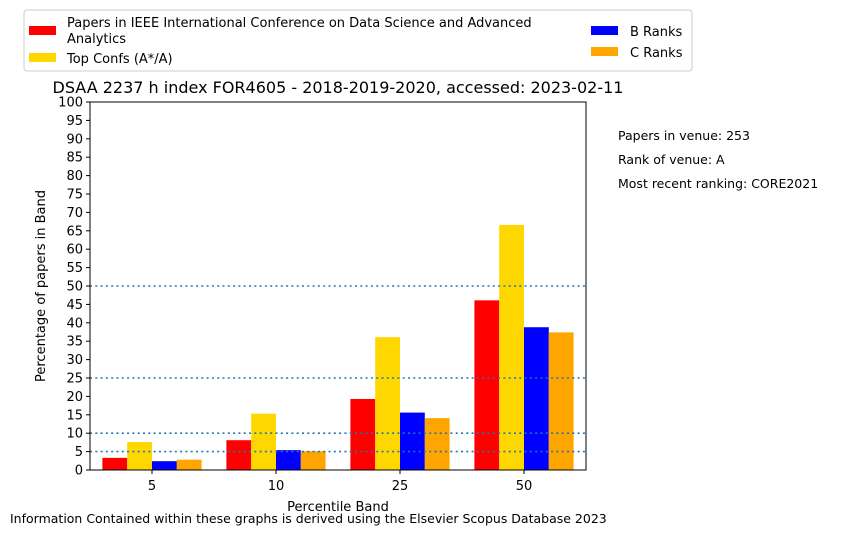  What do you see at coordinates (74, 121) in the screenshot?
I see `y-tick-label: 95` at bounding box center [74, 121].